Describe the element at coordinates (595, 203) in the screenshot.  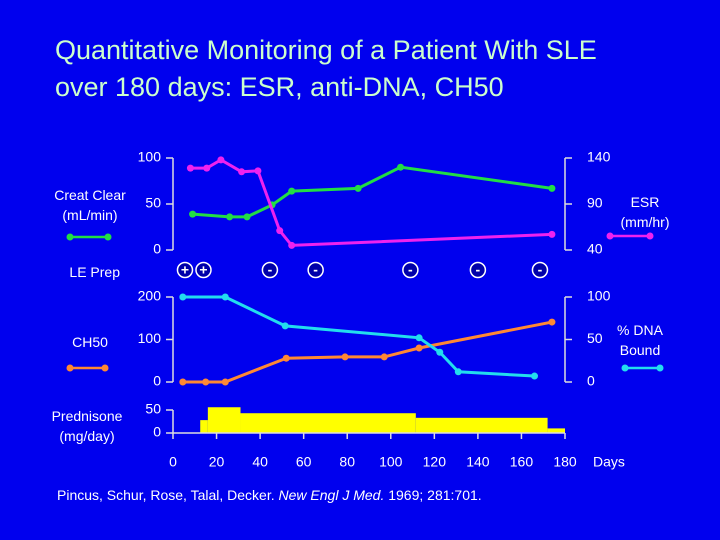
I see `tick-label: 90` at that location.